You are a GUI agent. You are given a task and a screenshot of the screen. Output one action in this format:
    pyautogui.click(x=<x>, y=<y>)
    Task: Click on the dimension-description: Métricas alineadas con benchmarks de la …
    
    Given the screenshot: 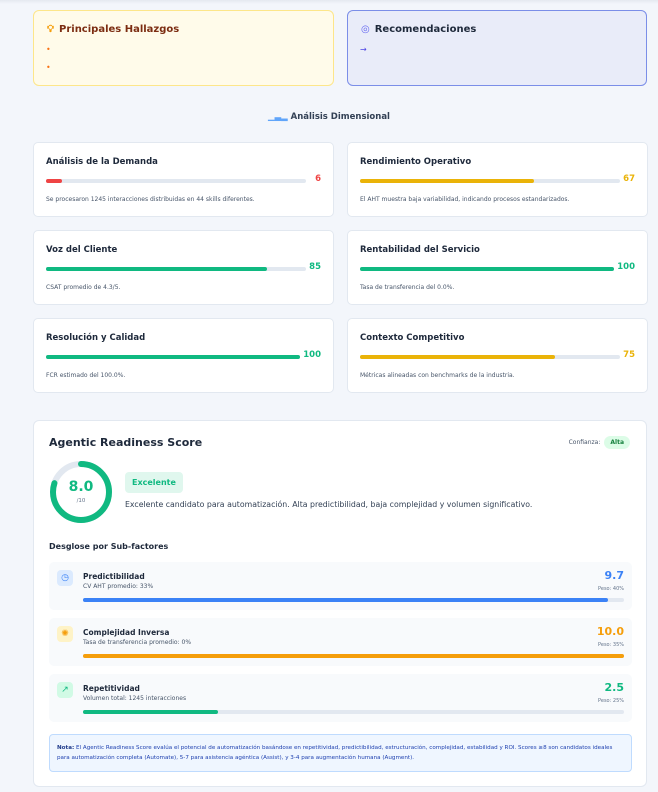 What is the action you would take?
    pyautogui.click(x=437, y=375)
    